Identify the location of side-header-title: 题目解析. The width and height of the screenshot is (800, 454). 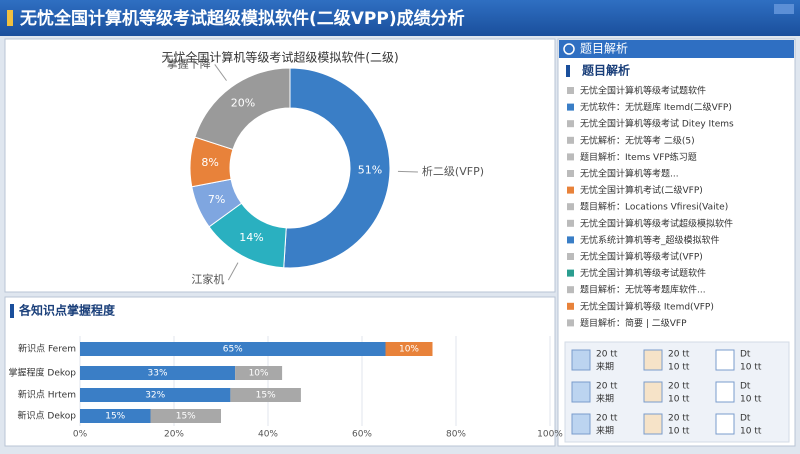
(604, 49).